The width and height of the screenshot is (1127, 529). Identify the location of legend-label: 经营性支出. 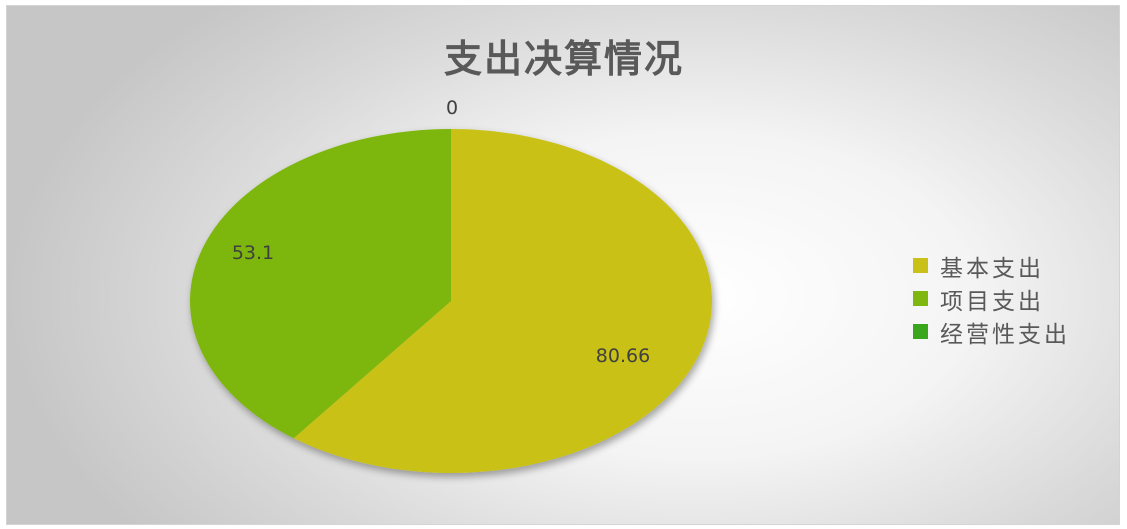
(1005, 334).